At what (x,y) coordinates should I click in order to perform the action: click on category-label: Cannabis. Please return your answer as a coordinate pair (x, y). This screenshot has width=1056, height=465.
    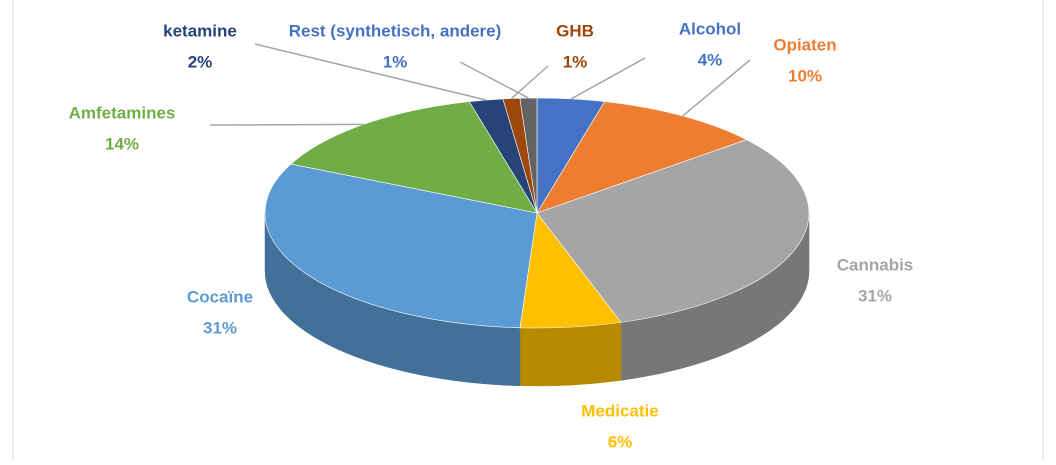
    Looking at the image, I should click on (875, 264).